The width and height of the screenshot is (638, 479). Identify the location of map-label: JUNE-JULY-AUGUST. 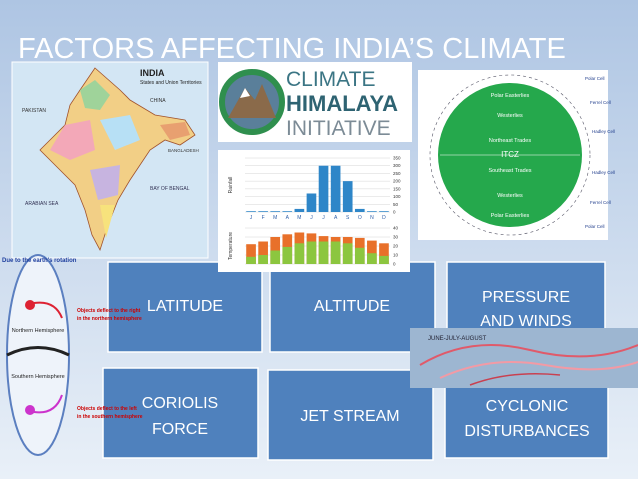
(457, 339).